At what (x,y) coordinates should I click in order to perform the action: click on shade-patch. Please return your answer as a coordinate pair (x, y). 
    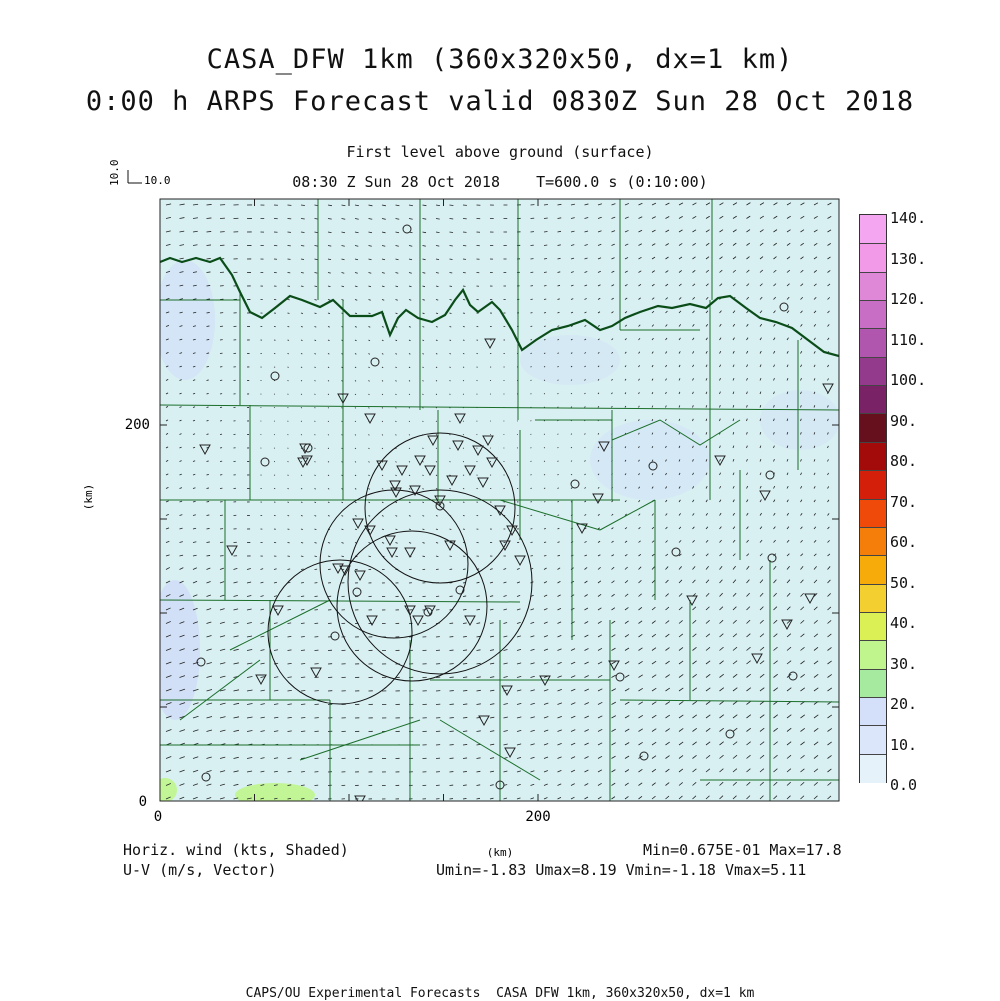
    Looking at the image, I should click on (275, 795).